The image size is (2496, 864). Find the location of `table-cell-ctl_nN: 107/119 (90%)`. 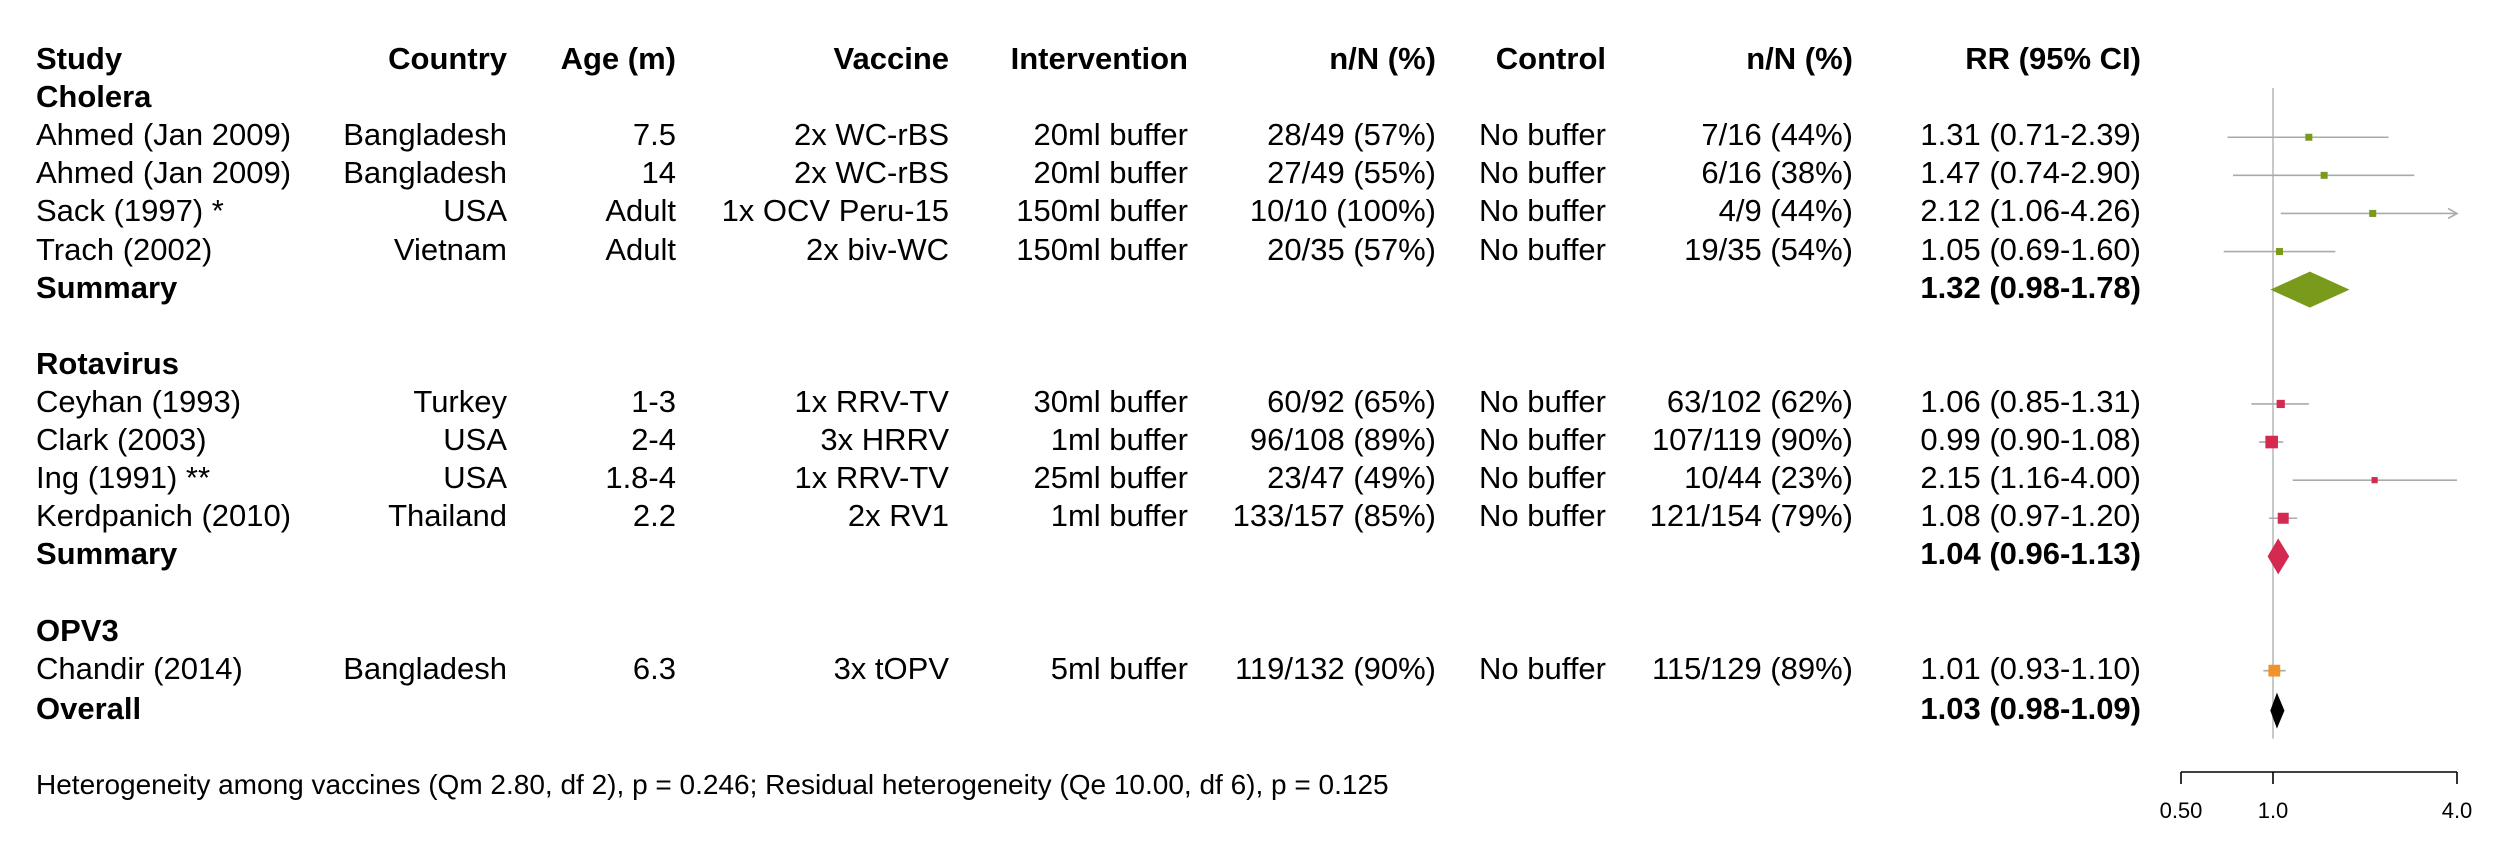

table-cell-ctl_nN: 107/119 (90%) is located at coordinates (1752, 439).